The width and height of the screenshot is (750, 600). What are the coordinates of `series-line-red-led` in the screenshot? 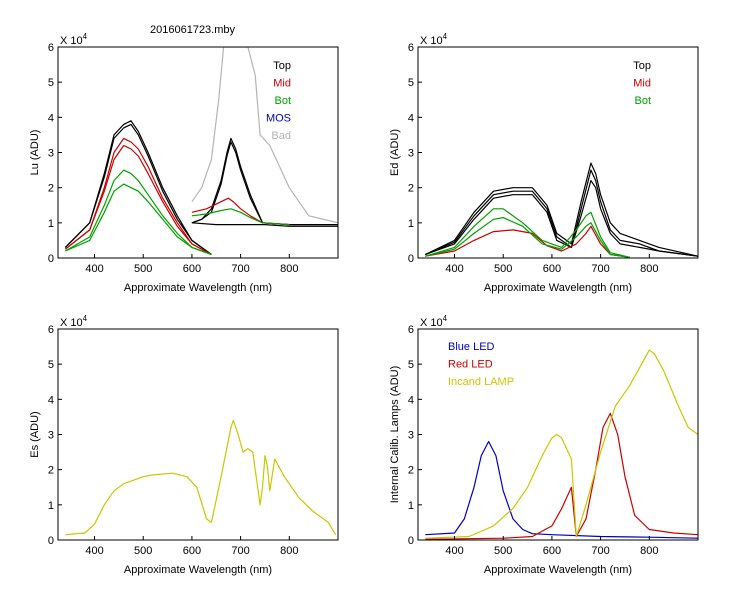 It's located at (561, 476).